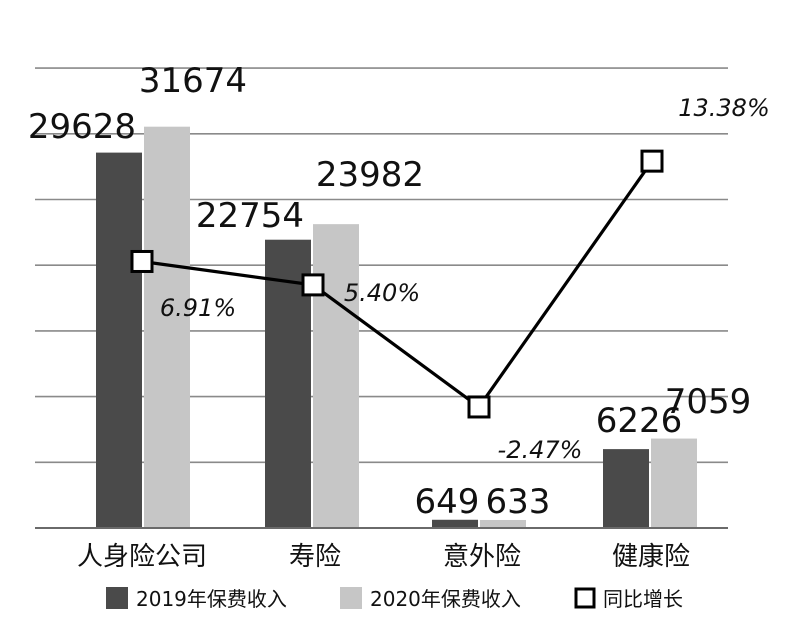 The height and width of the screenshot is (642, 800). What do you see at coordinates (482, 557) in the screenshot?
I see `category-label-2: 意外险` at bounding box center [482, 557].